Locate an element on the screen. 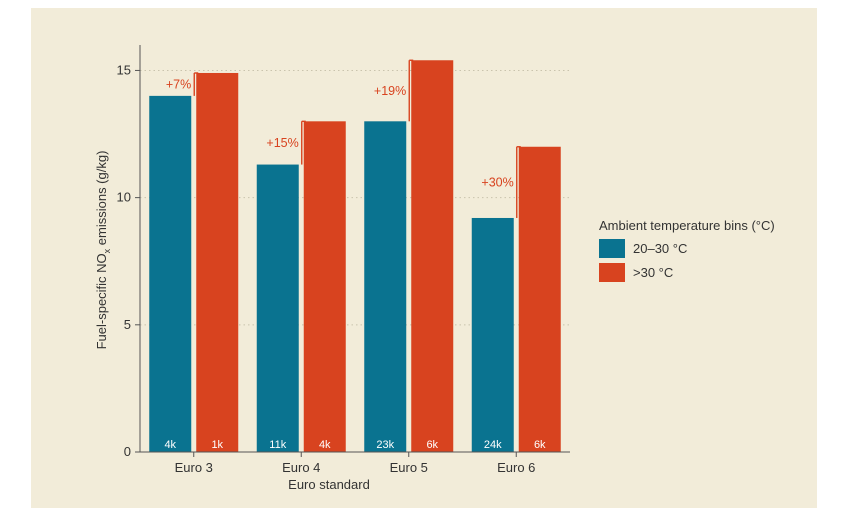  x-axis-title: Euro standard is located at coordinates (329, 484).